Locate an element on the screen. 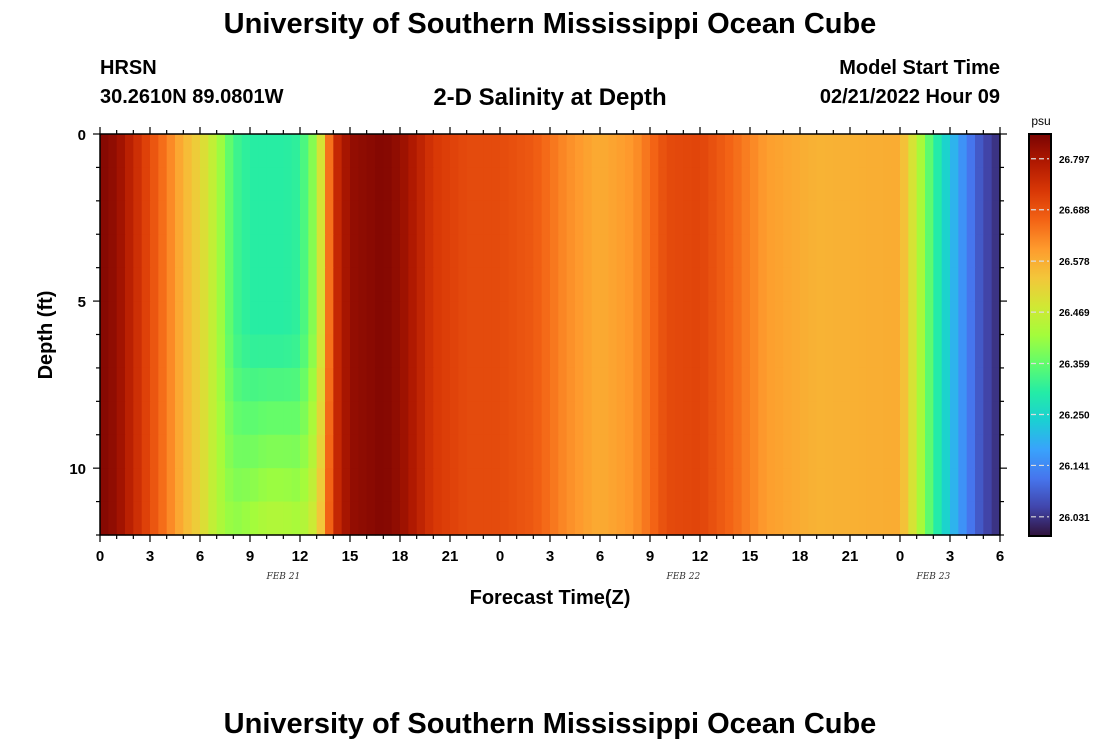 This screenshot has width=1100, height=750. x-tick-label: 18 is located at coordinates (400, 556).